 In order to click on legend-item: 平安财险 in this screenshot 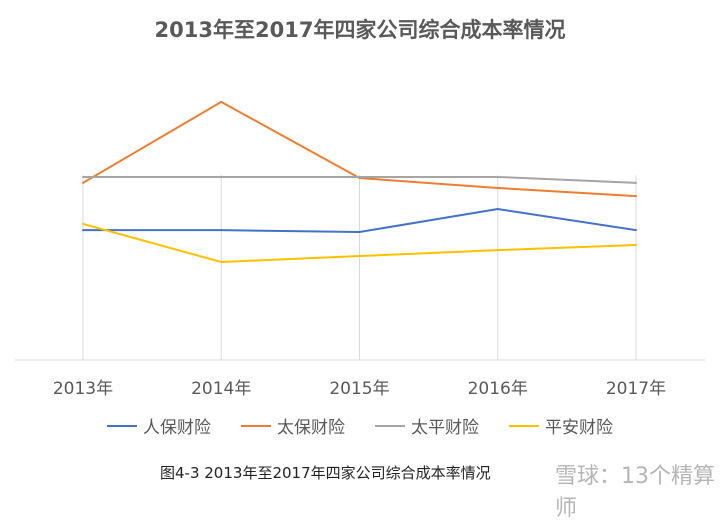, I will do `click(561, 425)`.